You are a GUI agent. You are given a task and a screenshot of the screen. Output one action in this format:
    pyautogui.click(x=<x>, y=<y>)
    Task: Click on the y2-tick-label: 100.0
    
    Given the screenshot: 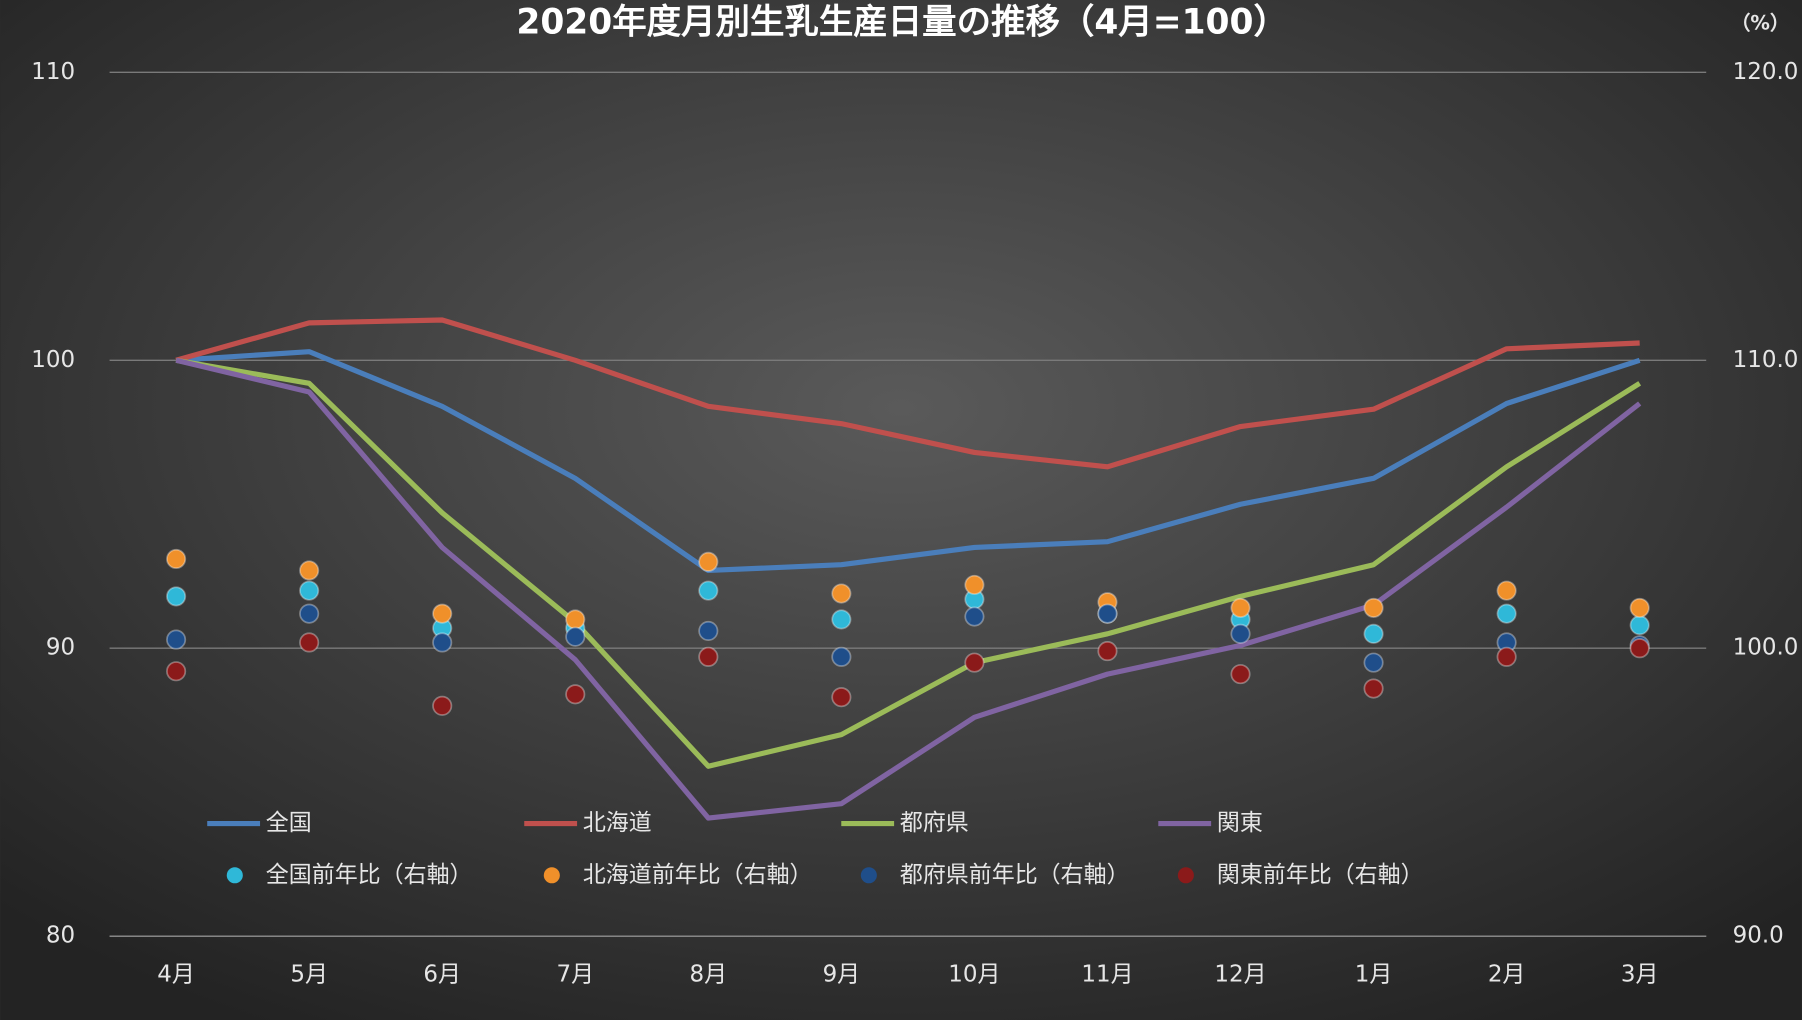 What is the action you would take?
    pyautogui.click(x=1766, y=648)
    